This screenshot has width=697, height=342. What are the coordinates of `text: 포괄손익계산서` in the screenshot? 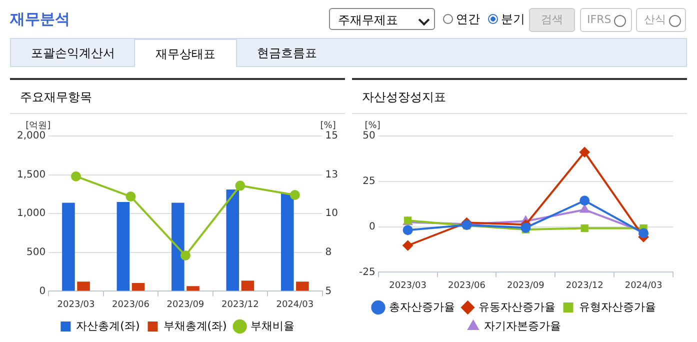 It's located at (73, 53).